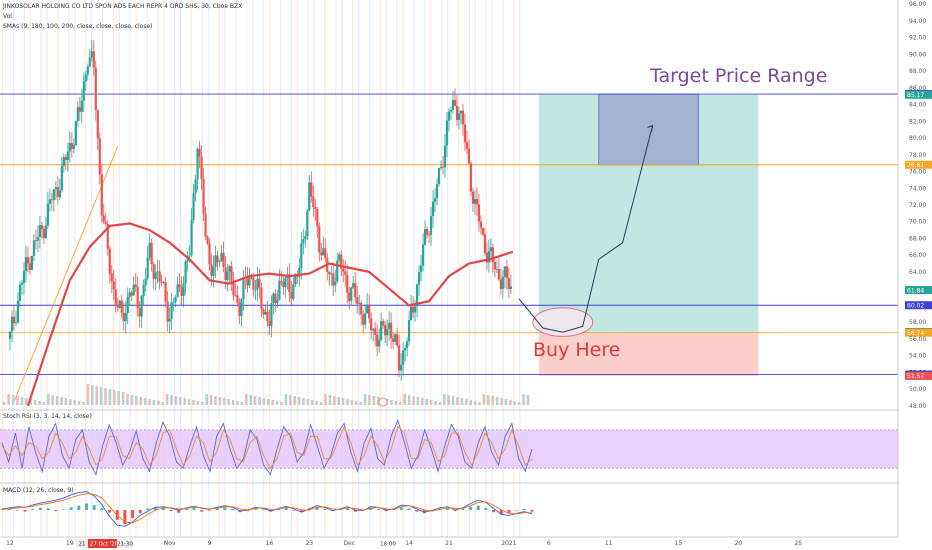 The width and height of the screenshot is (932, 550). I want to click on event-marker-icon, so click(383, 402).